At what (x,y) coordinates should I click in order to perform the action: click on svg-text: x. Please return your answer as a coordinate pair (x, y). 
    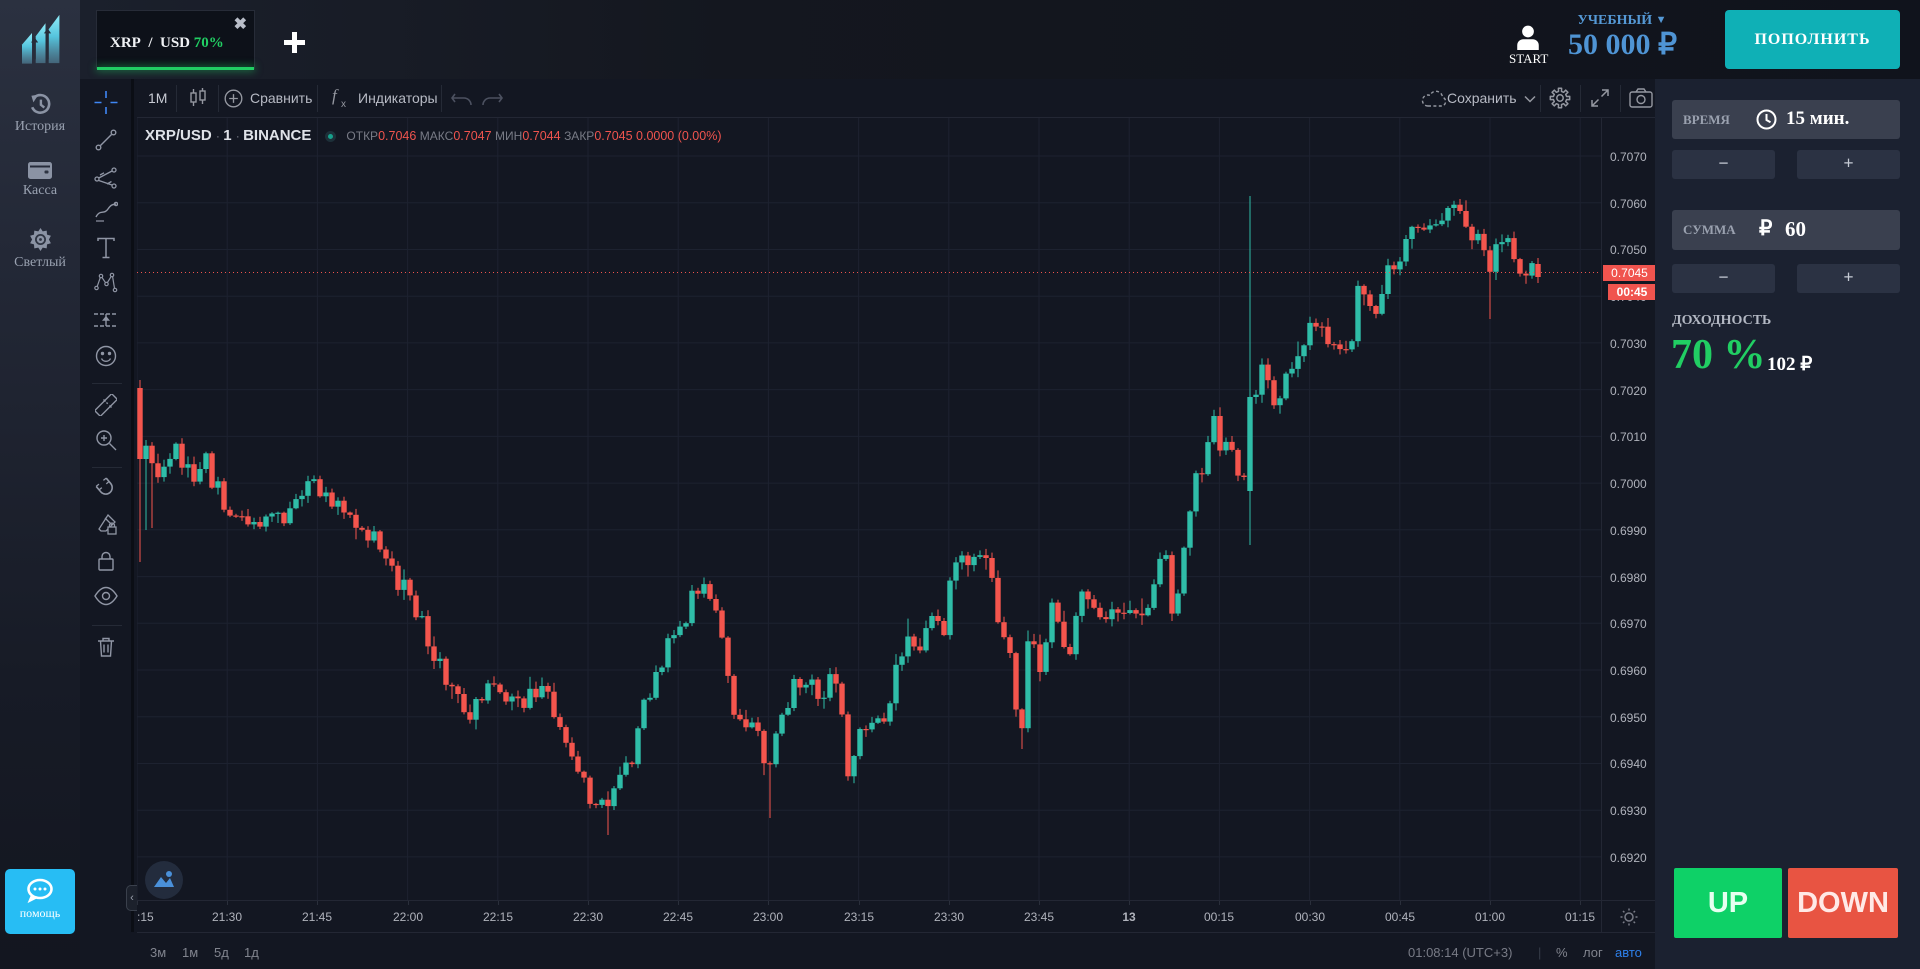
    Looking at the image, I should click on (343, 104).